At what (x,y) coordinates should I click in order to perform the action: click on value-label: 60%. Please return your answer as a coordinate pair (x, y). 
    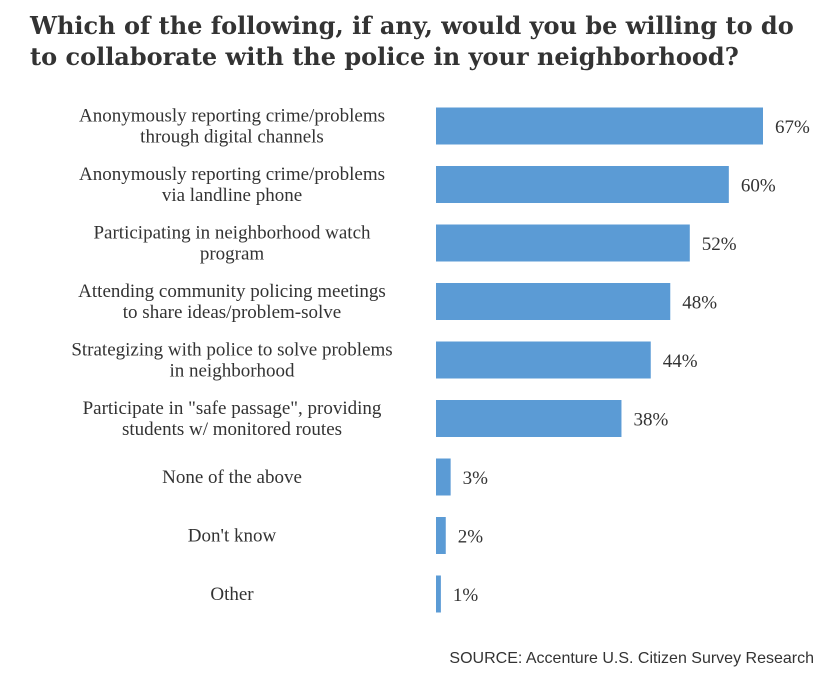
    Looking at the image, I should click on (758, 186).